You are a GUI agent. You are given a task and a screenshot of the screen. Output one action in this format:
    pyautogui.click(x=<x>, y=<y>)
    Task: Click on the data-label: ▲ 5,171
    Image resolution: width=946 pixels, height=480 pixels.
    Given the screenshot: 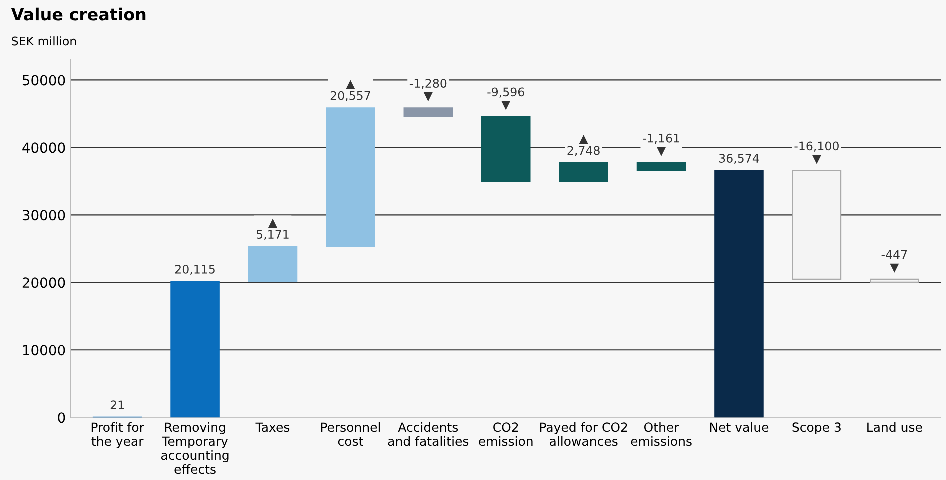 What is the action you would take?
    pyautogui.click(x=273, y=229)
    